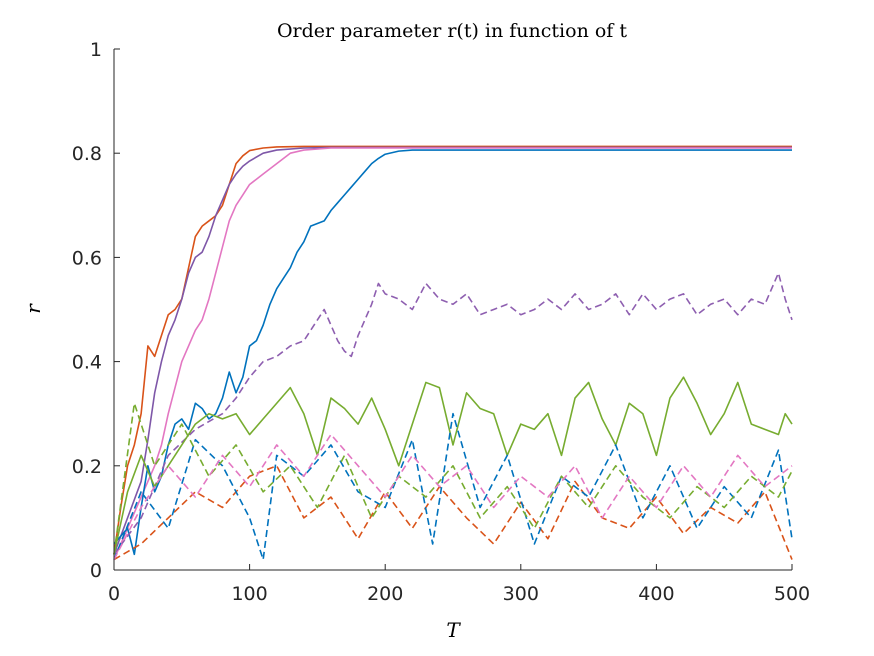 Image resolution: width=874 pixels, height=656 pixels. I want to click on x-tick-label: 0, so click(114, 594).